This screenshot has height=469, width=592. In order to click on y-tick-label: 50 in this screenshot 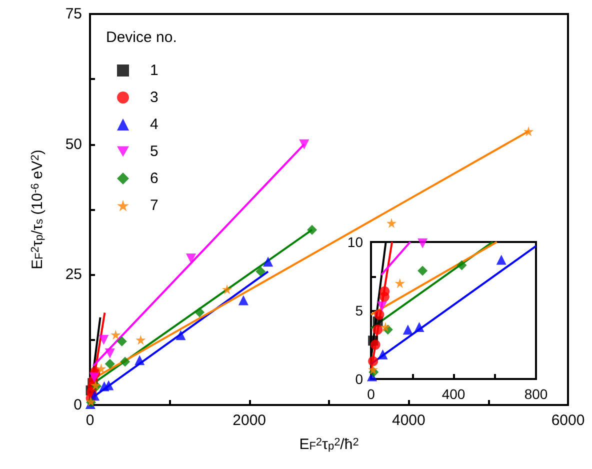, I will do `click(73, 144)`.